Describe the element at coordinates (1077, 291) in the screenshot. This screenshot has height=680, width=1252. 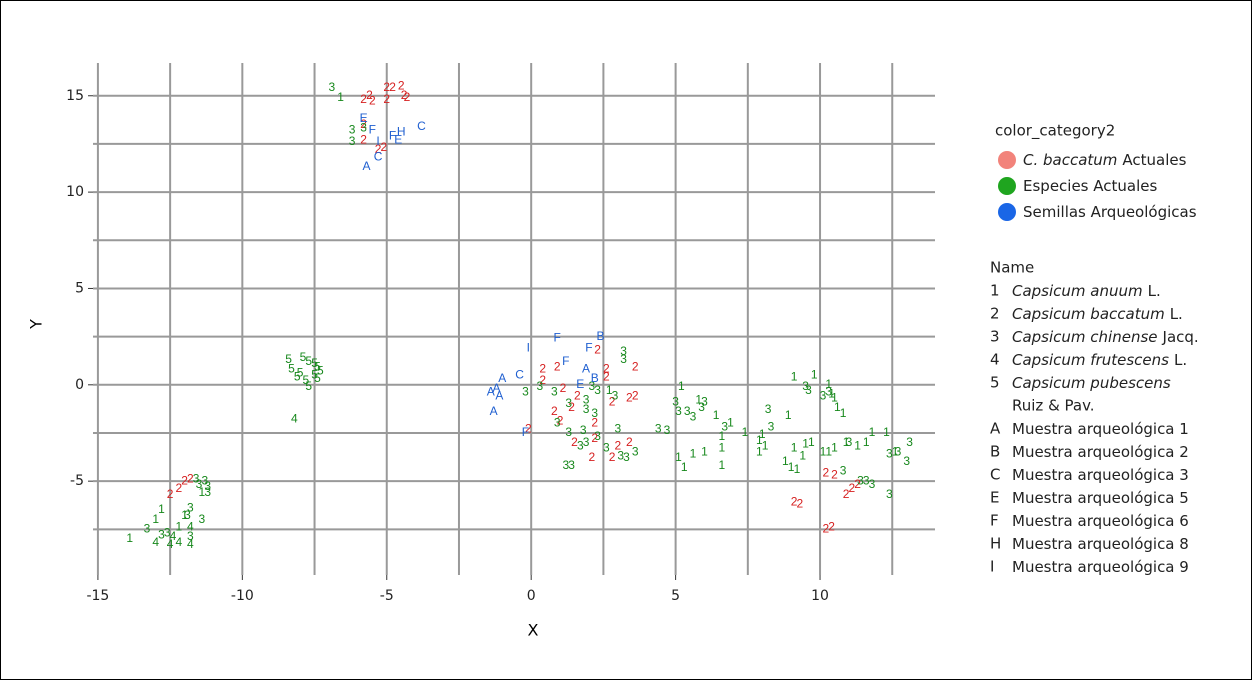
I see `name-label-italic: Capsicum anuum` at that location.